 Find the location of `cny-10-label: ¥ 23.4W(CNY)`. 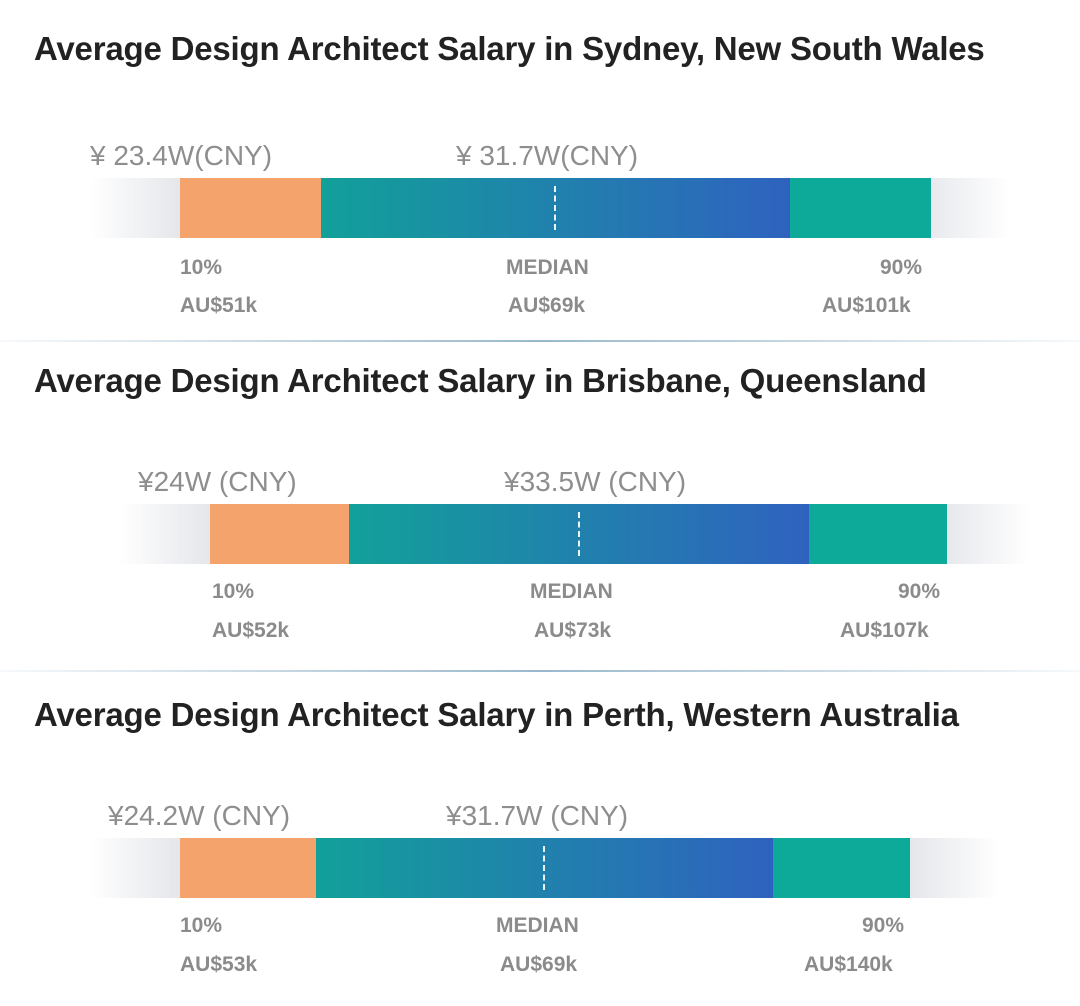

cny-10-label: ¥ 23.4W(CNY) is located at coordinates (181, 155).